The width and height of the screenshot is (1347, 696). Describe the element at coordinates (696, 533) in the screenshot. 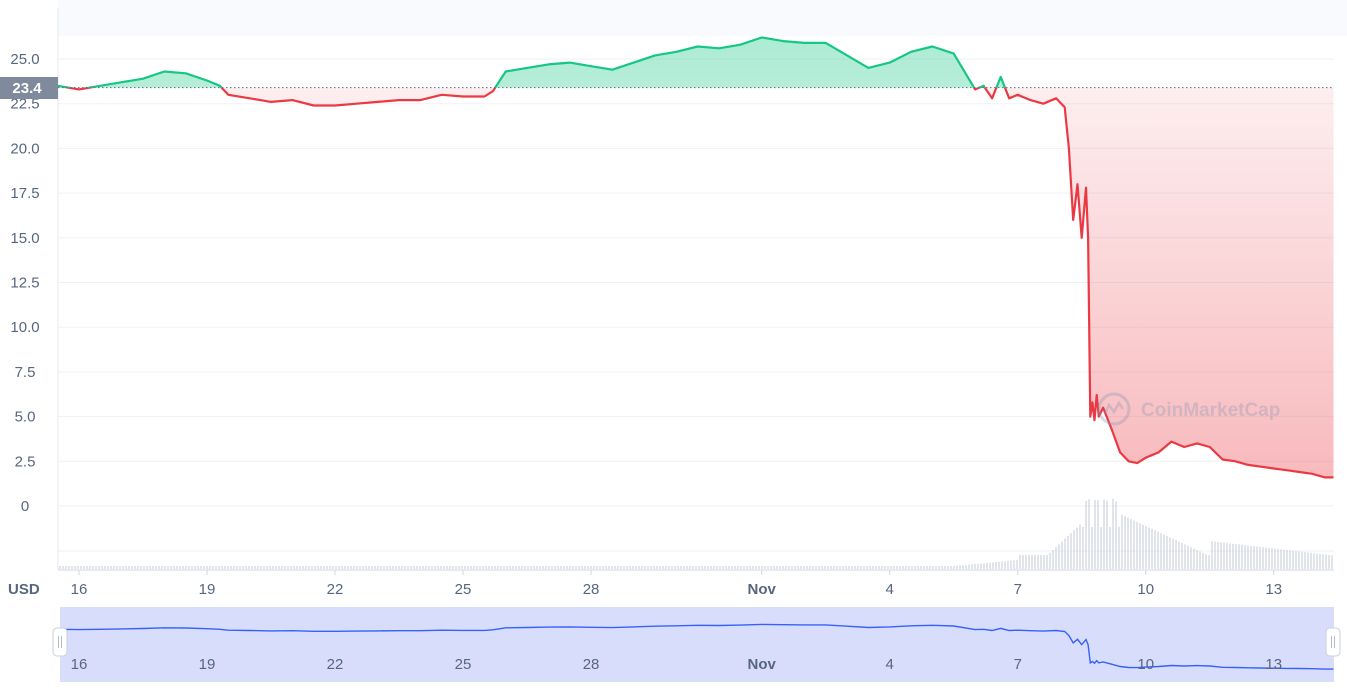

I see `volume-bars` at that location.